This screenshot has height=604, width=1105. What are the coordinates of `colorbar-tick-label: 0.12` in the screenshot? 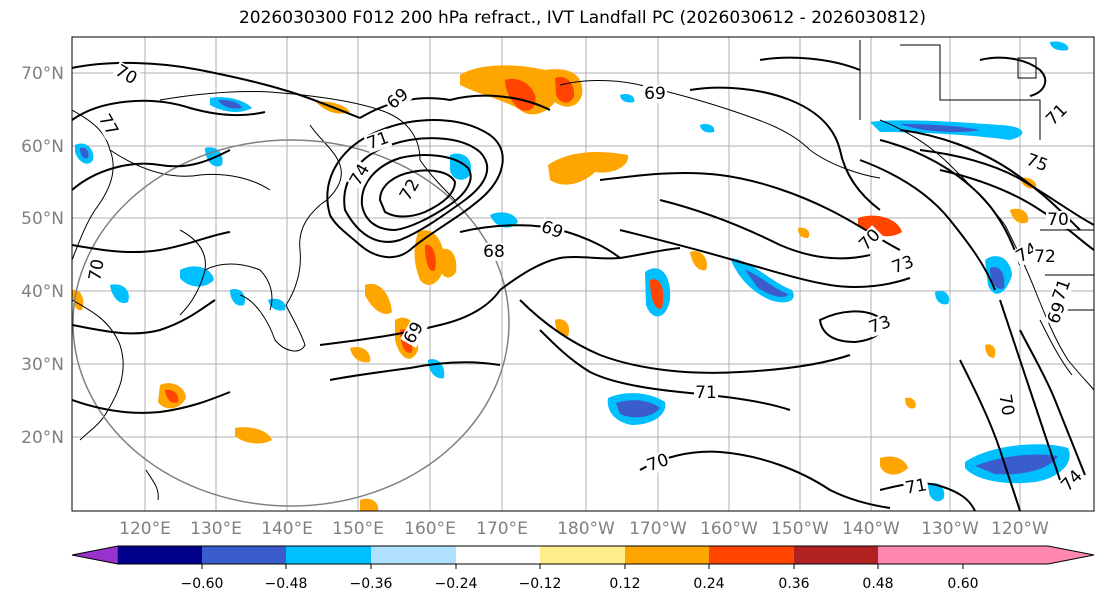 It's located at (624, 584).